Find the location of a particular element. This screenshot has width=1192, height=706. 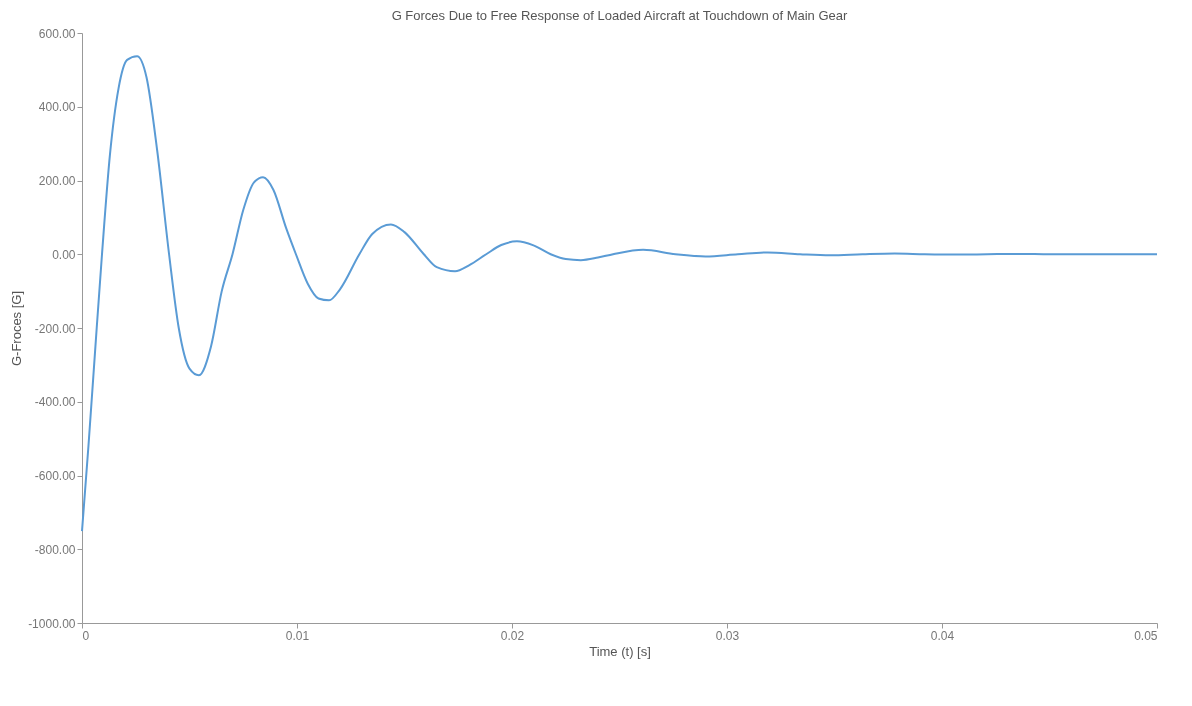

y-tick-label: 0.00 is located at coordinates (64, 254).